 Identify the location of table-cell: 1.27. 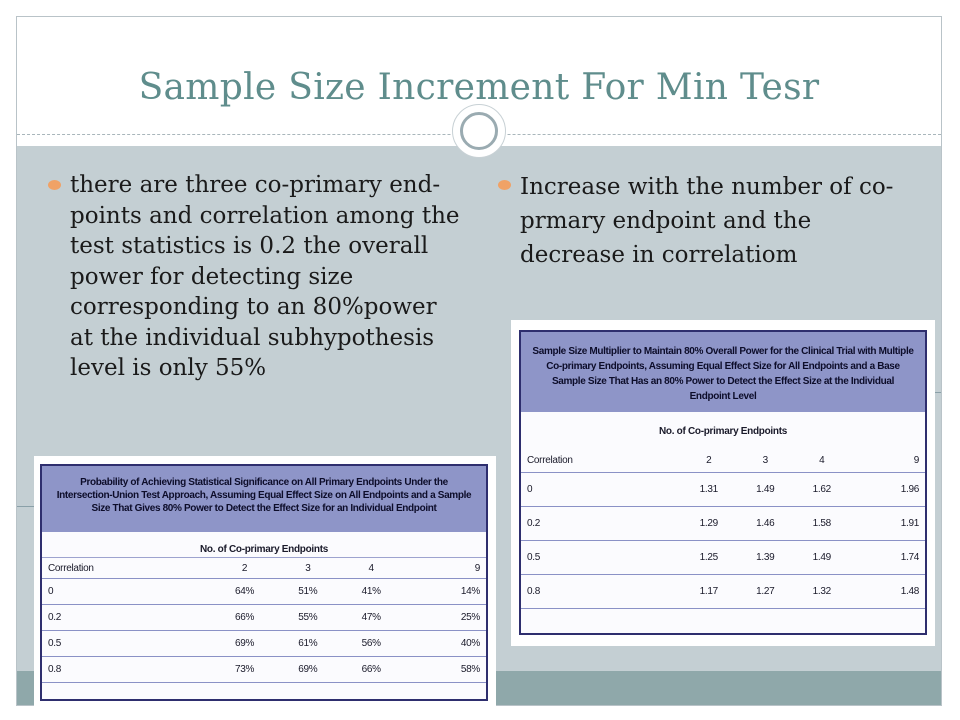
(765, 591).